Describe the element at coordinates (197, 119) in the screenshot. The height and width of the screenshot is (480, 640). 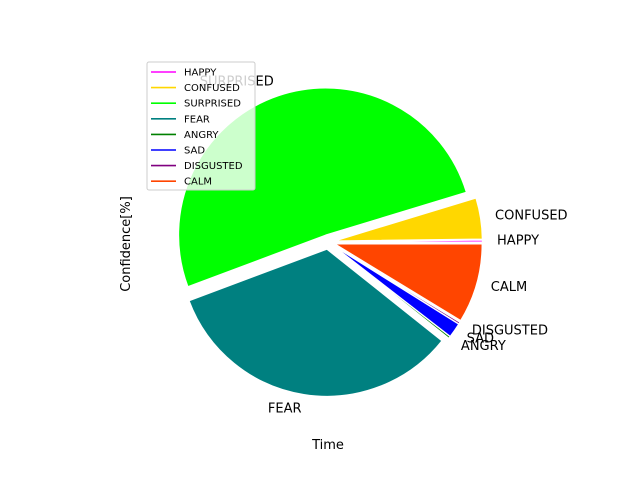
I see `legend-entry-fear: FEAR` at that location.